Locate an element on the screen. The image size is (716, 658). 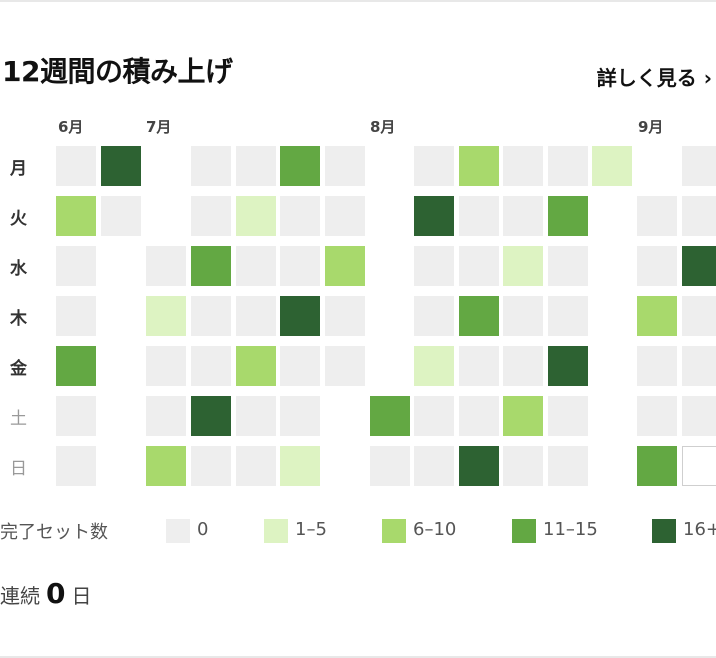
see-more-link: 詳しく見る › is located at coordinates (654, 78).